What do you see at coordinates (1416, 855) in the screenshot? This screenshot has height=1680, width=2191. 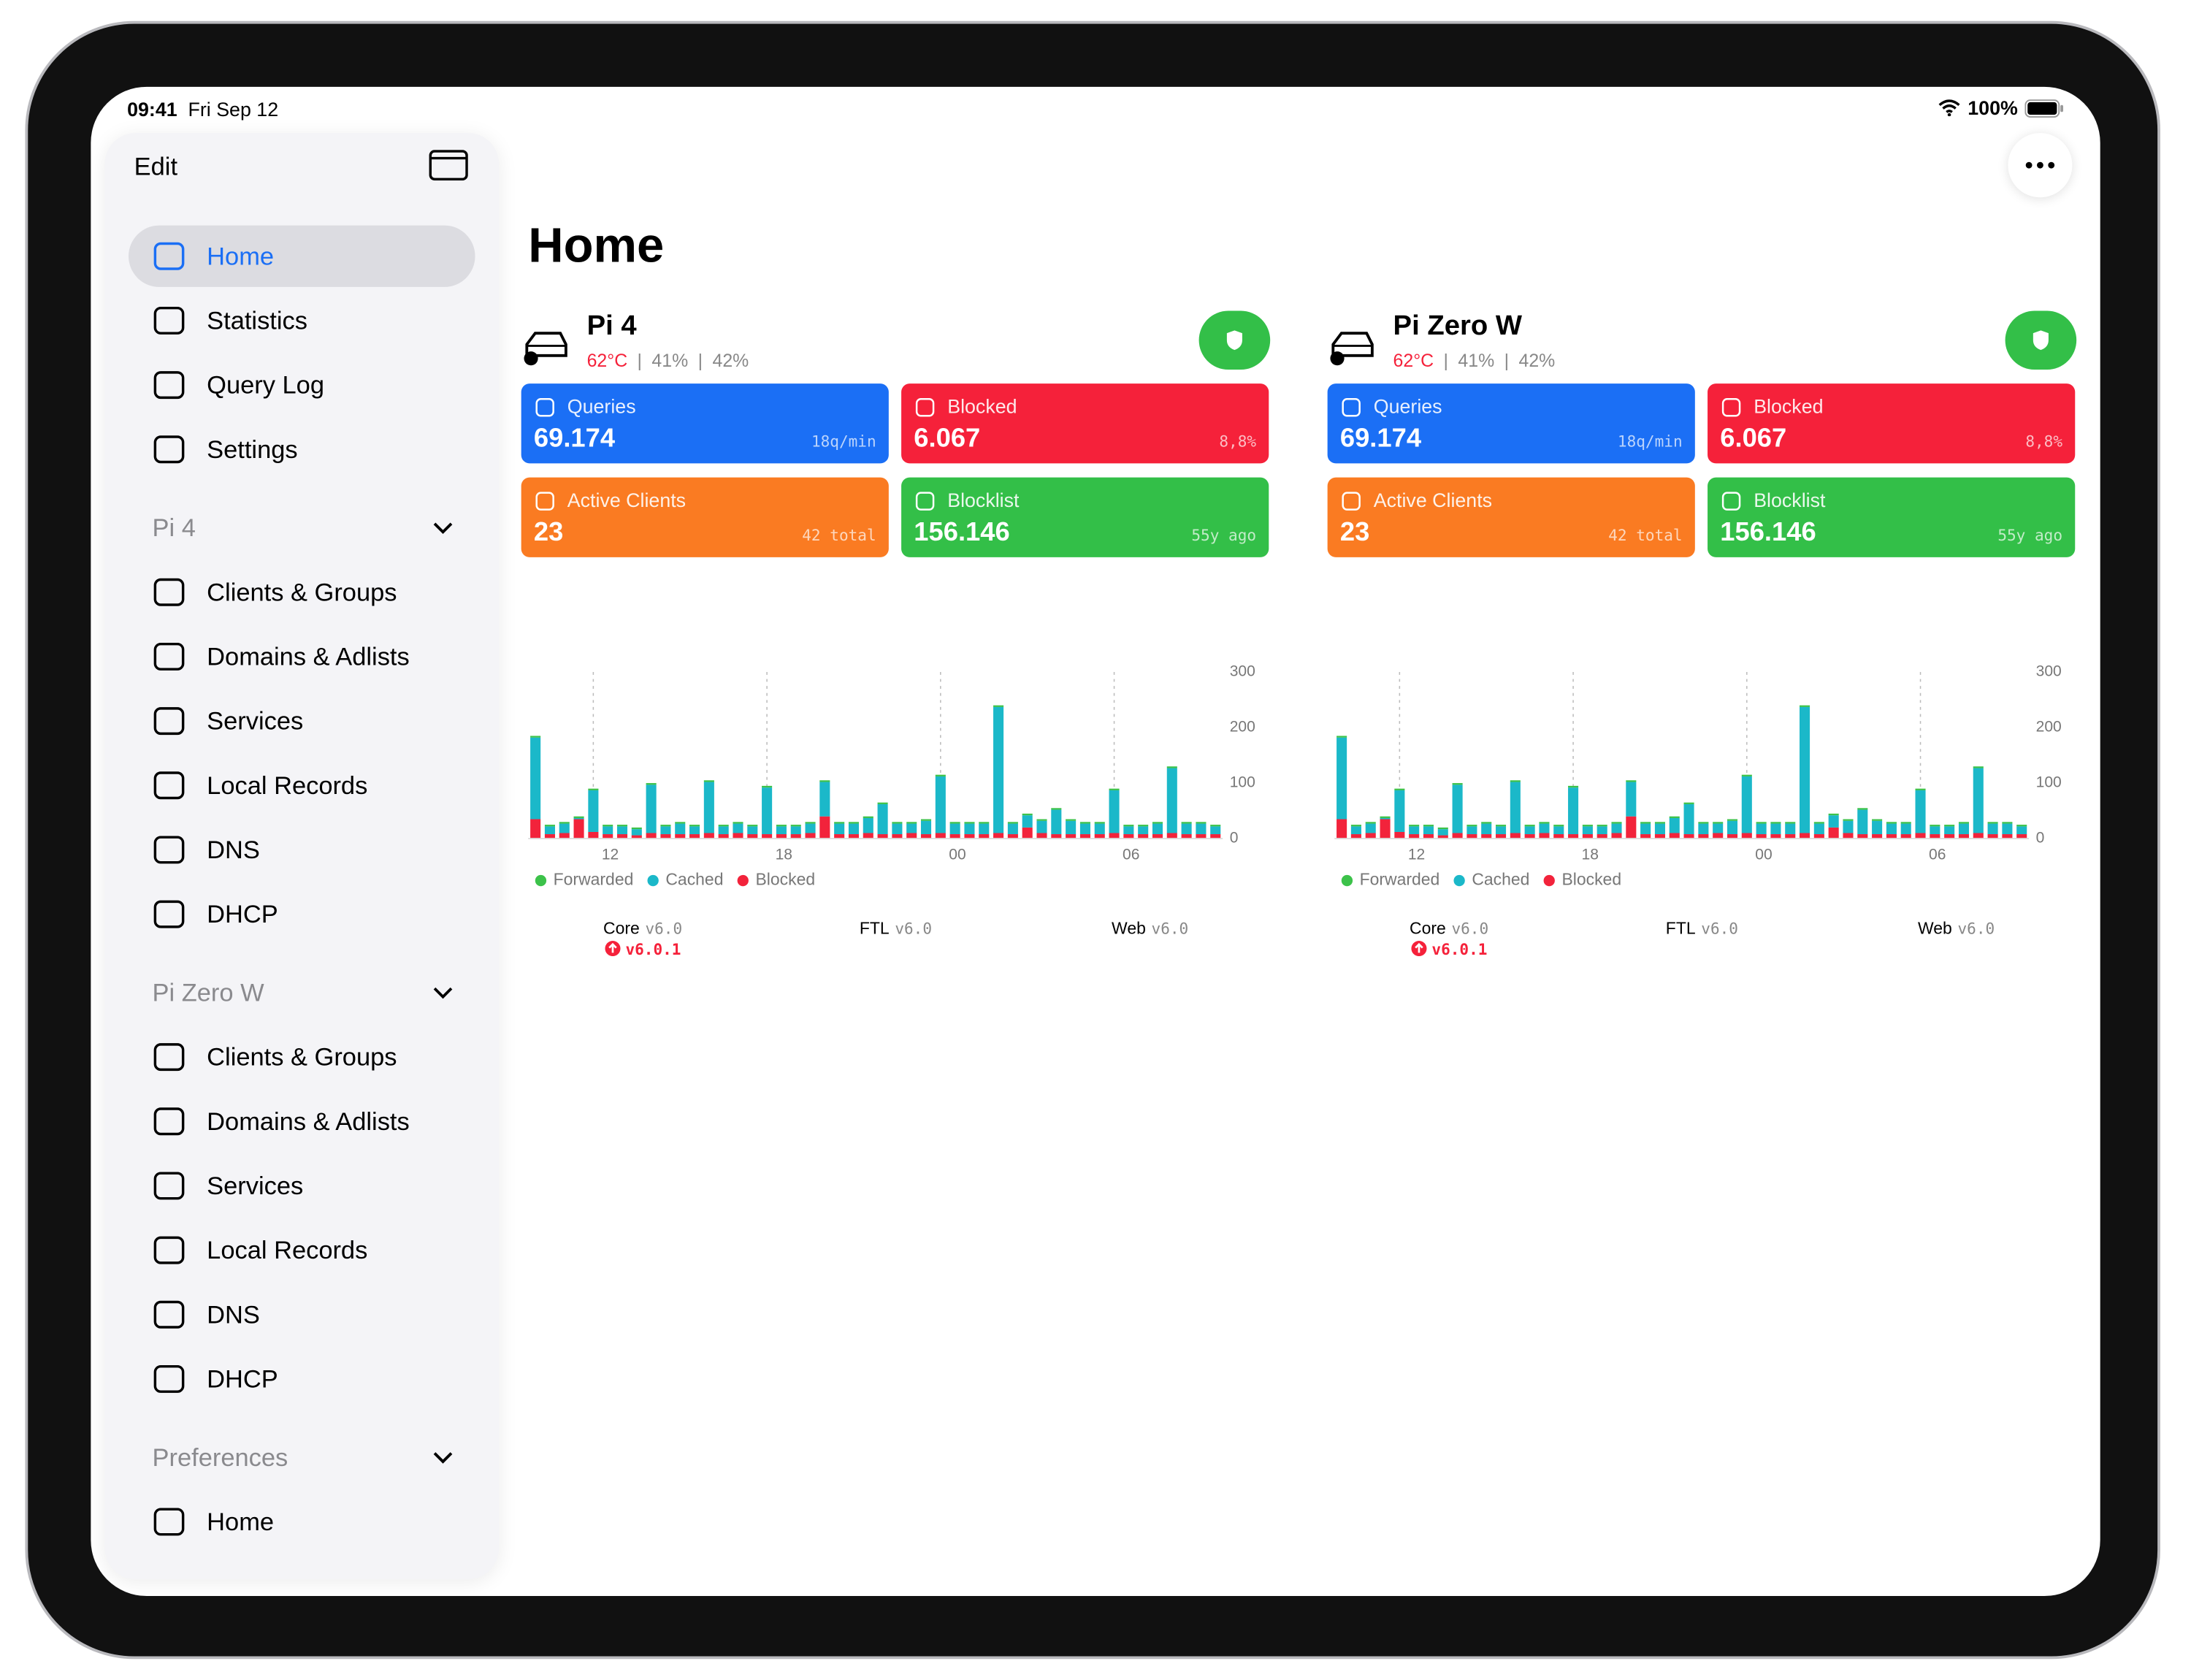 I see `x-tick-label: 12` at bounding box center [1416, 855].